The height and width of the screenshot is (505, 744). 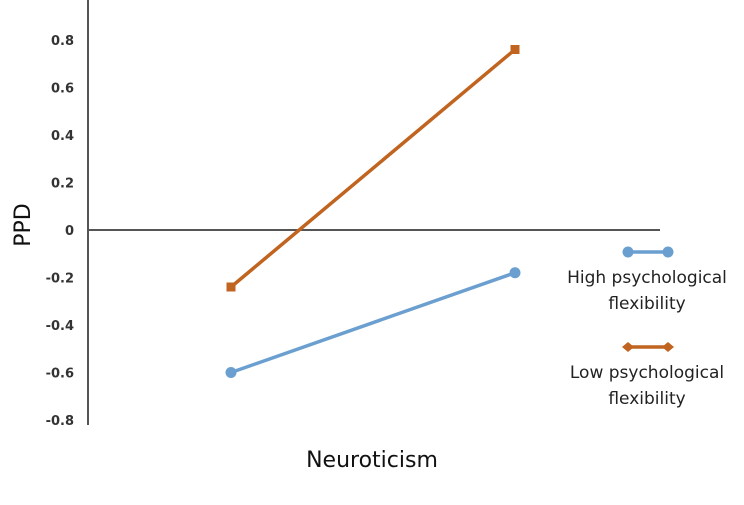 What do you see at coordinates (23, 224) in the screenshot?
I see `y-axis-label: PPD` at bounding box center [23, 224].